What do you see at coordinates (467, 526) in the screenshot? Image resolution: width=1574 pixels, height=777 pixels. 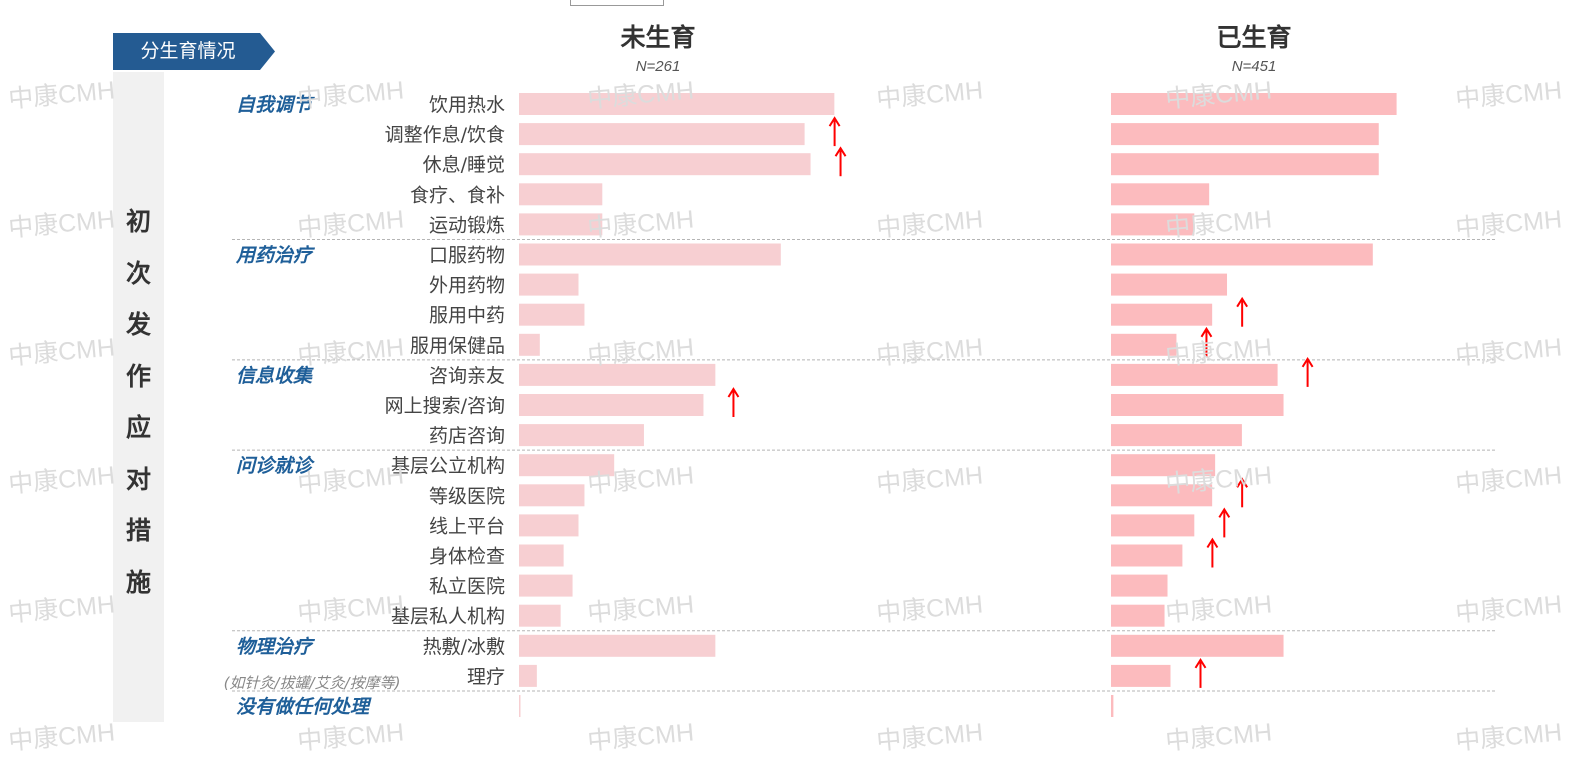 I see `item-label: 线上平台` at bounding box center [467, 526].